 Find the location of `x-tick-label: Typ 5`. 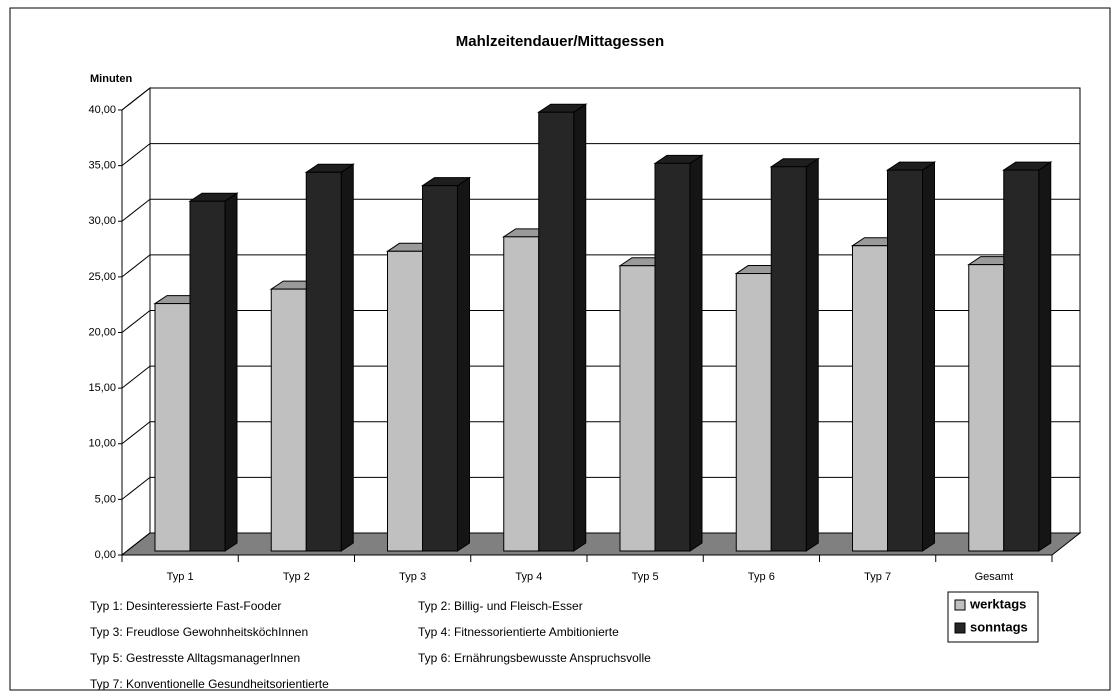

x-tick-label: Typ 5 is located at coordinates (645, 577).